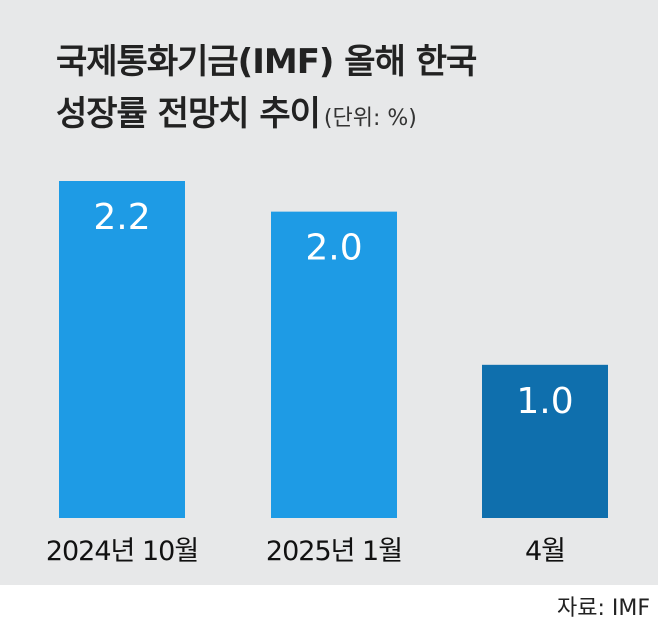 The width and height of the screenshot is (658, 623). Describe the element at coordinates (333, 248) in the screenshot. I see `bar-value-label-1: 2.0` at that location.